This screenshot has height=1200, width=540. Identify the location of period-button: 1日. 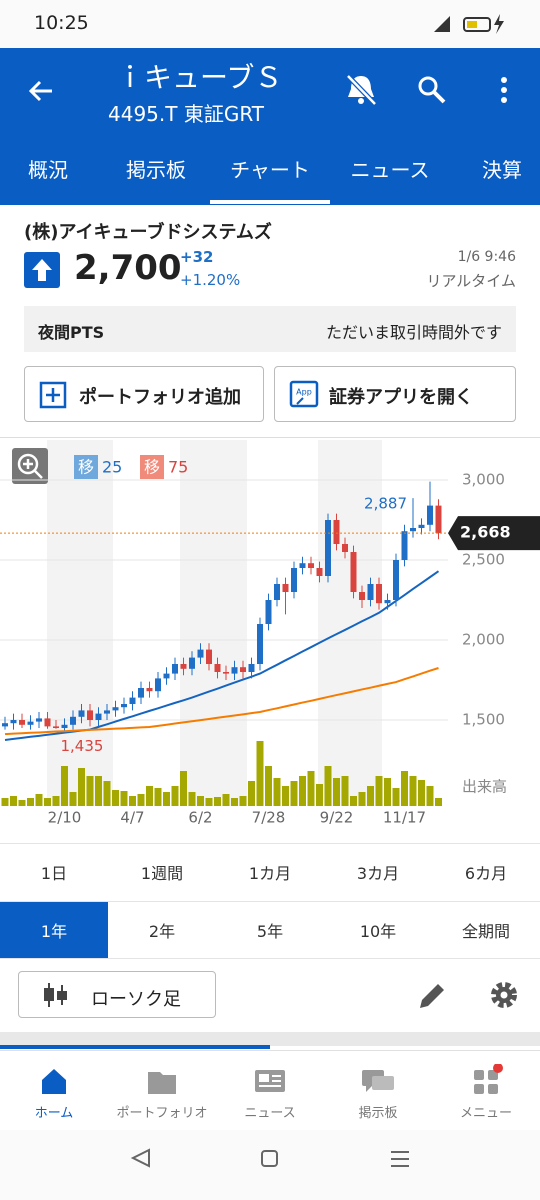
(54, 873).